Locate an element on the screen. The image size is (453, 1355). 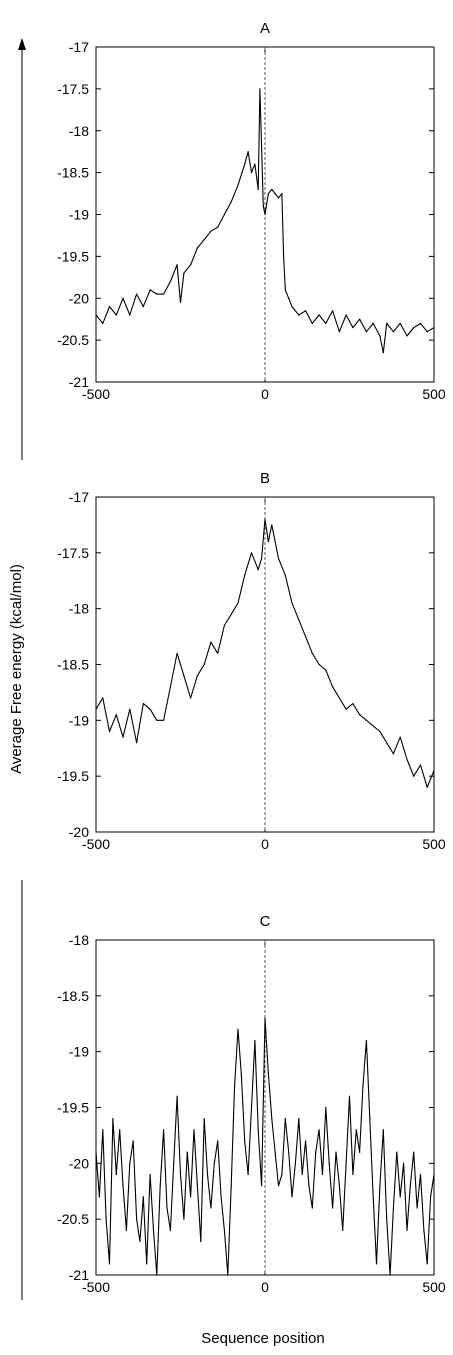
y-tick-label: -18.5 is located at coordinates (73, 173).